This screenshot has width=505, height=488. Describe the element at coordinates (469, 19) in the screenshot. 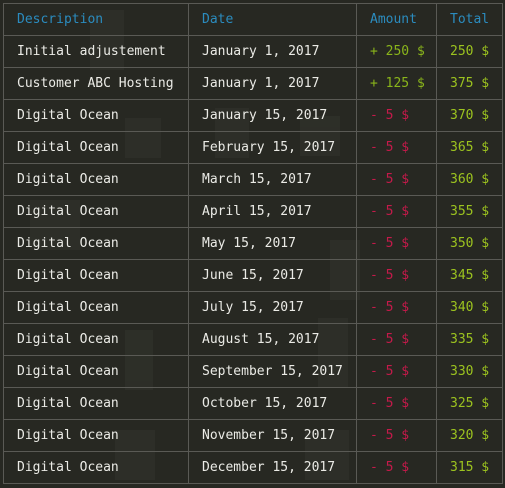

I see `column-header-total: Total` at that location.